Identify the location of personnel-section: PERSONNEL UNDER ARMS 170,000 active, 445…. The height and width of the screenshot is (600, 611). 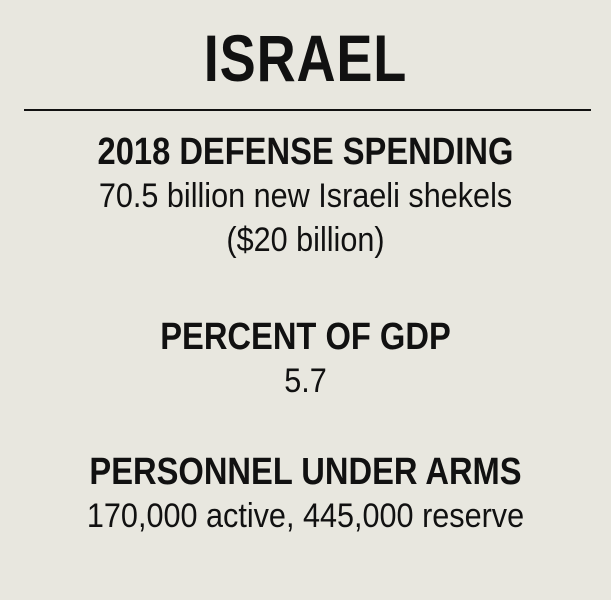
(305, 494).